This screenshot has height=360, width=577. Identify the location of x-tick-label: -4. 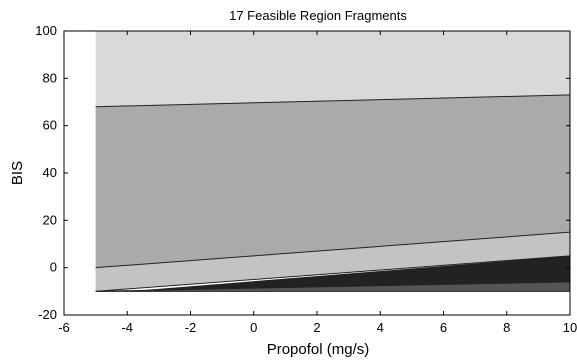
(127, 327).